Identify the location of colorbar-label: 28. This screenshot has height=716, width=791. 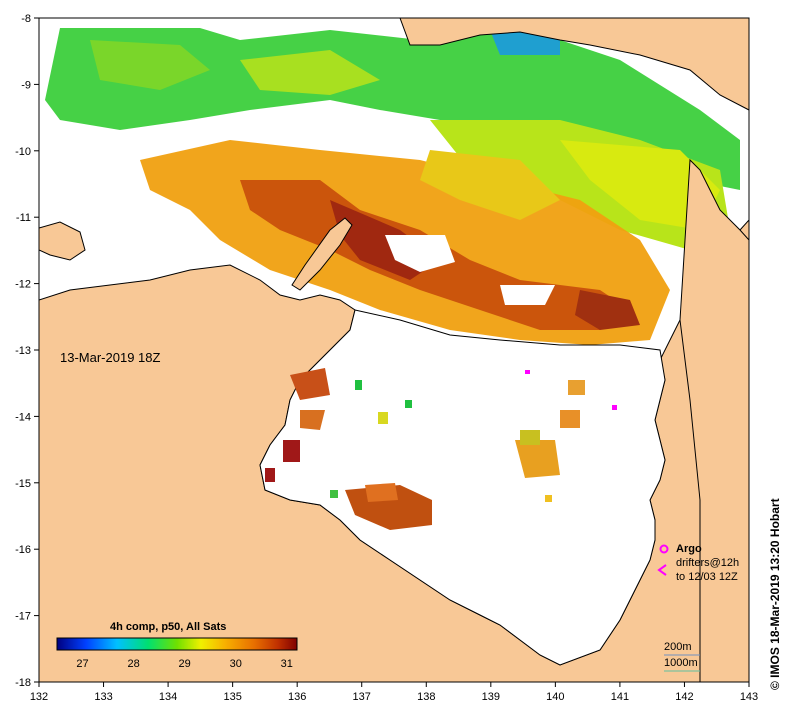
(133, 664).